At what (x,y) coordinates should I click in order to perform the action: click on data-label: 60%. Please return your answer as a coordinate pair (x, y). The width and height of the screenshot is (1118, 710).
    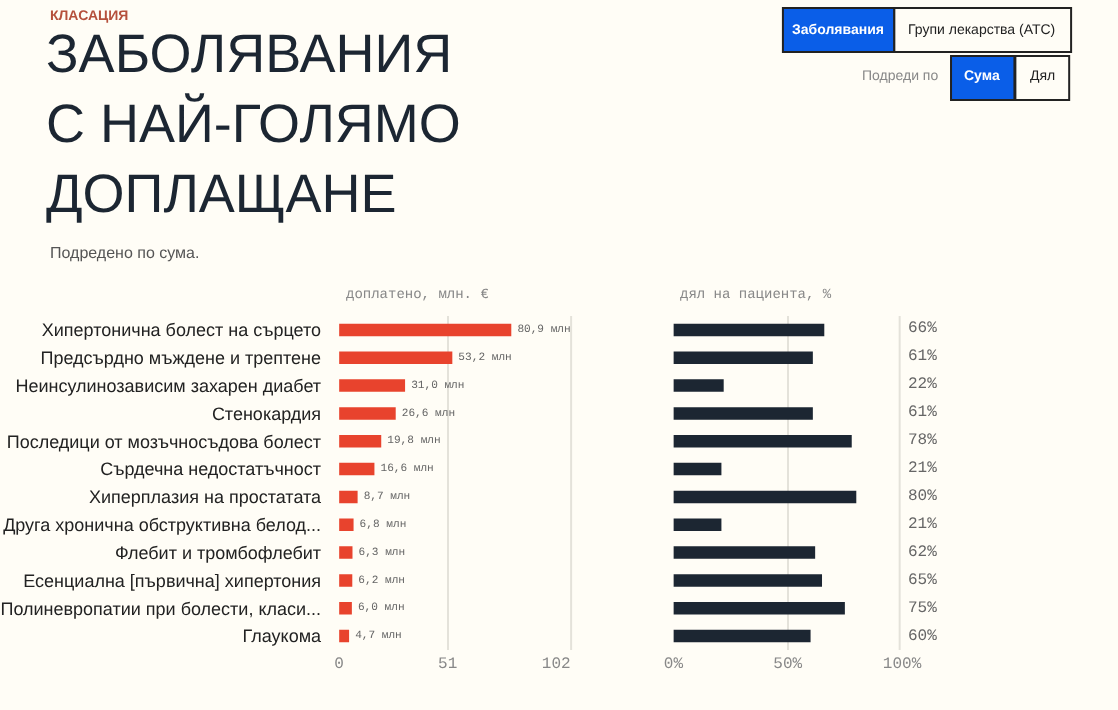
    Looking at the image, I should click on (923, 637).